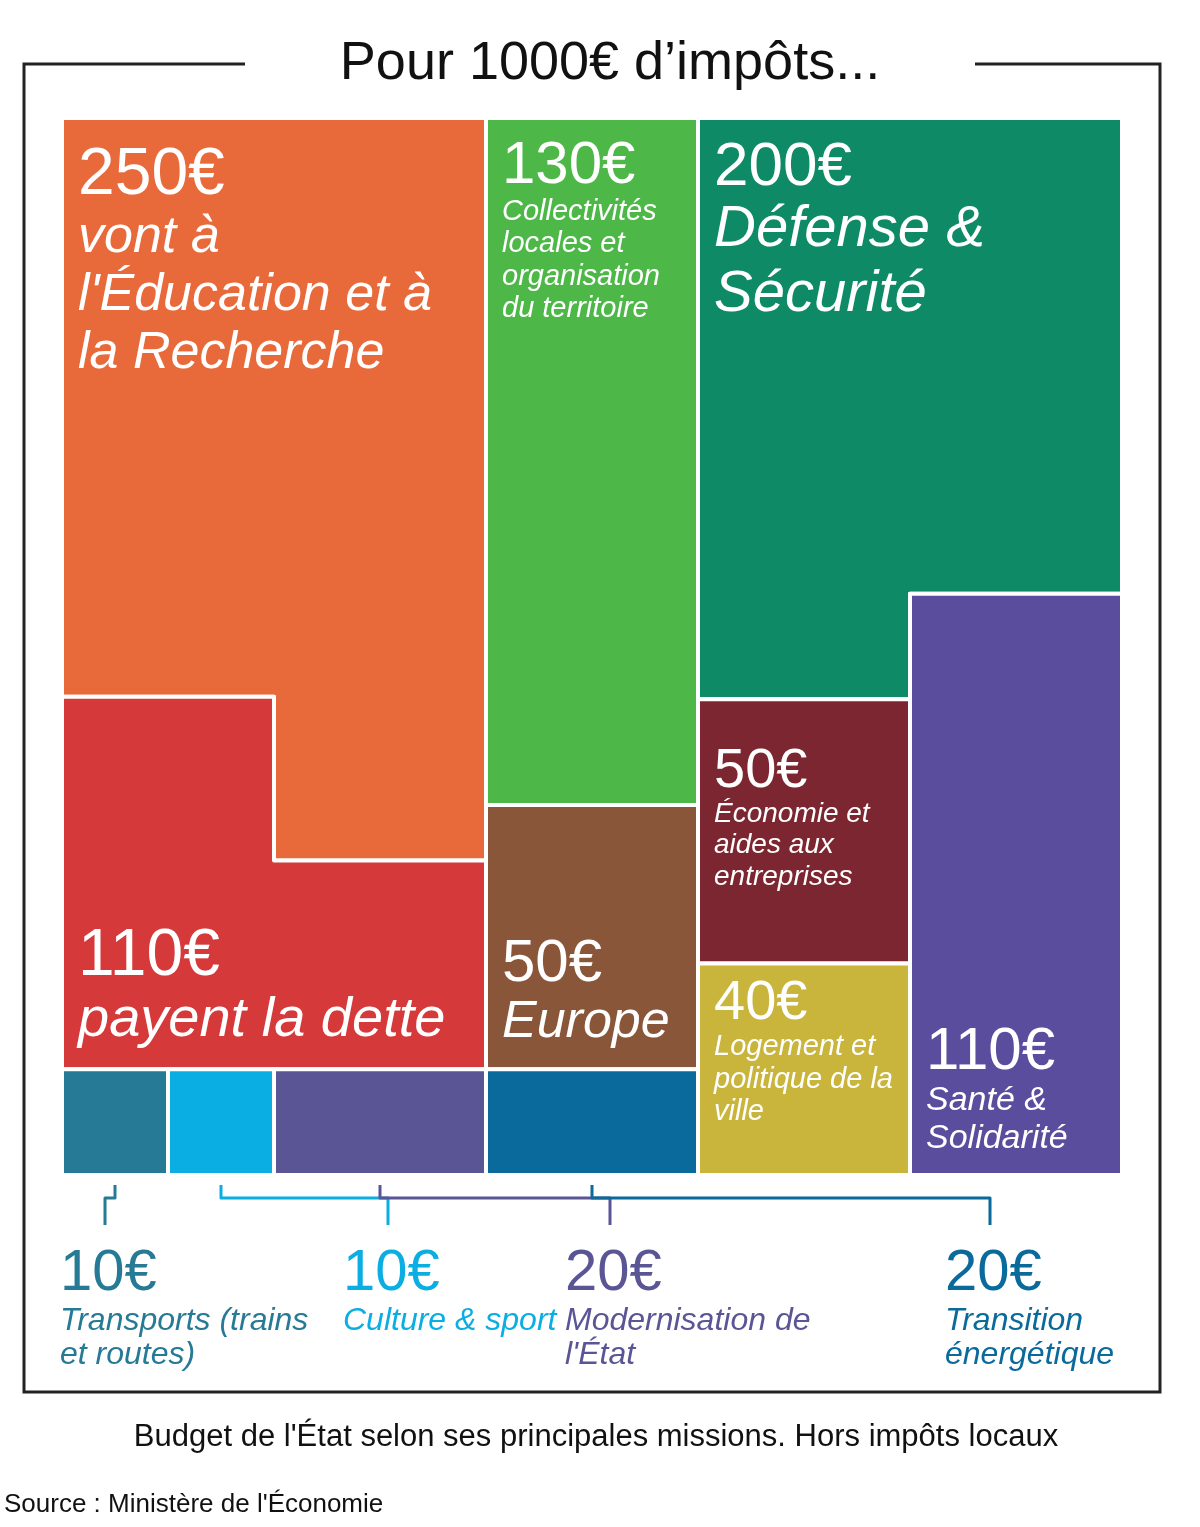 The width and height of the screenshot is (1200, 1527). What do you see at coordinates (761, 767) in the screenshot?
I see `data-label: 50€` at bounding box center [761, 767].